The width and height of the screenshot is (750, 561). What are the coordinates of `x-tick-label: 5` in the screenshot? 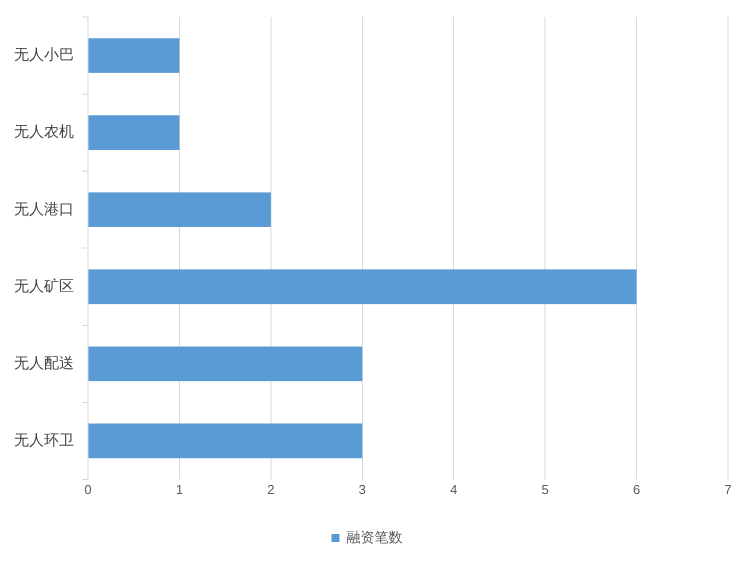 It's located at (545, 489).